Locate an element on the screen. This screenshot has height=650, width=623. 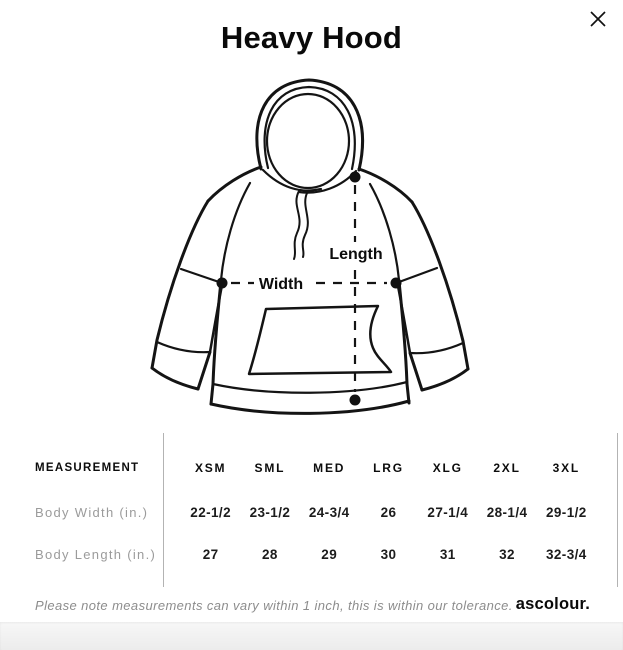
length-dot-top is located at coordinates (355, 177).